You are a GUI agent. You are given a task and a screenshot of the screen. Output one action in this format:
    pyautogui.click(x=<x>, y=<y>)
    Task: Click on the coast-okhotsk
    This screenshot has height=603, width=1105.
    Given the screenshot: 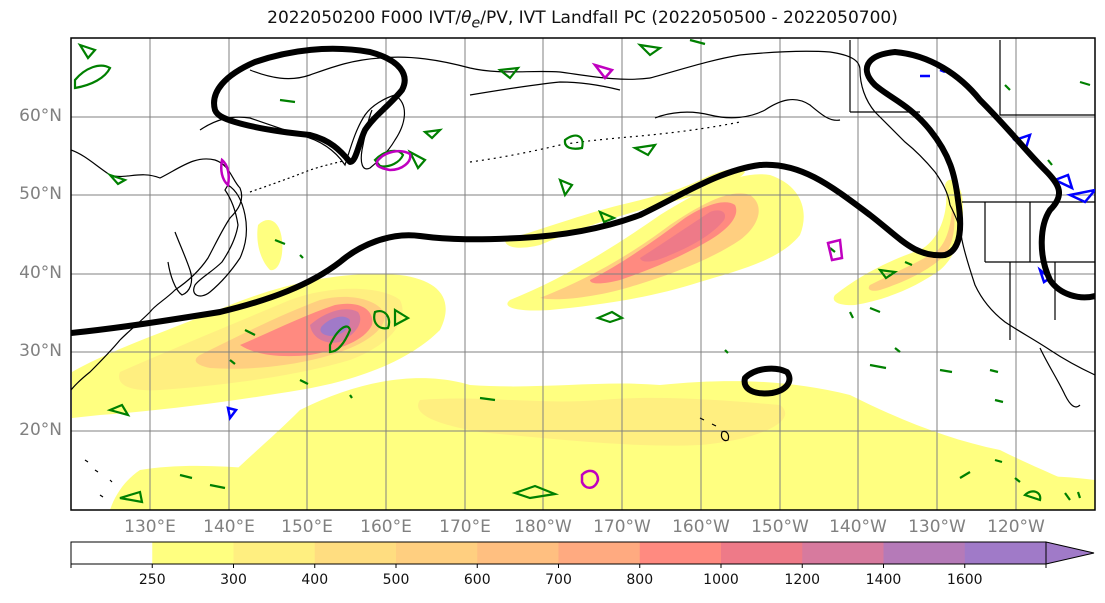 What is the action you would take?
    pyautogui.click(x=450, y=68)
    